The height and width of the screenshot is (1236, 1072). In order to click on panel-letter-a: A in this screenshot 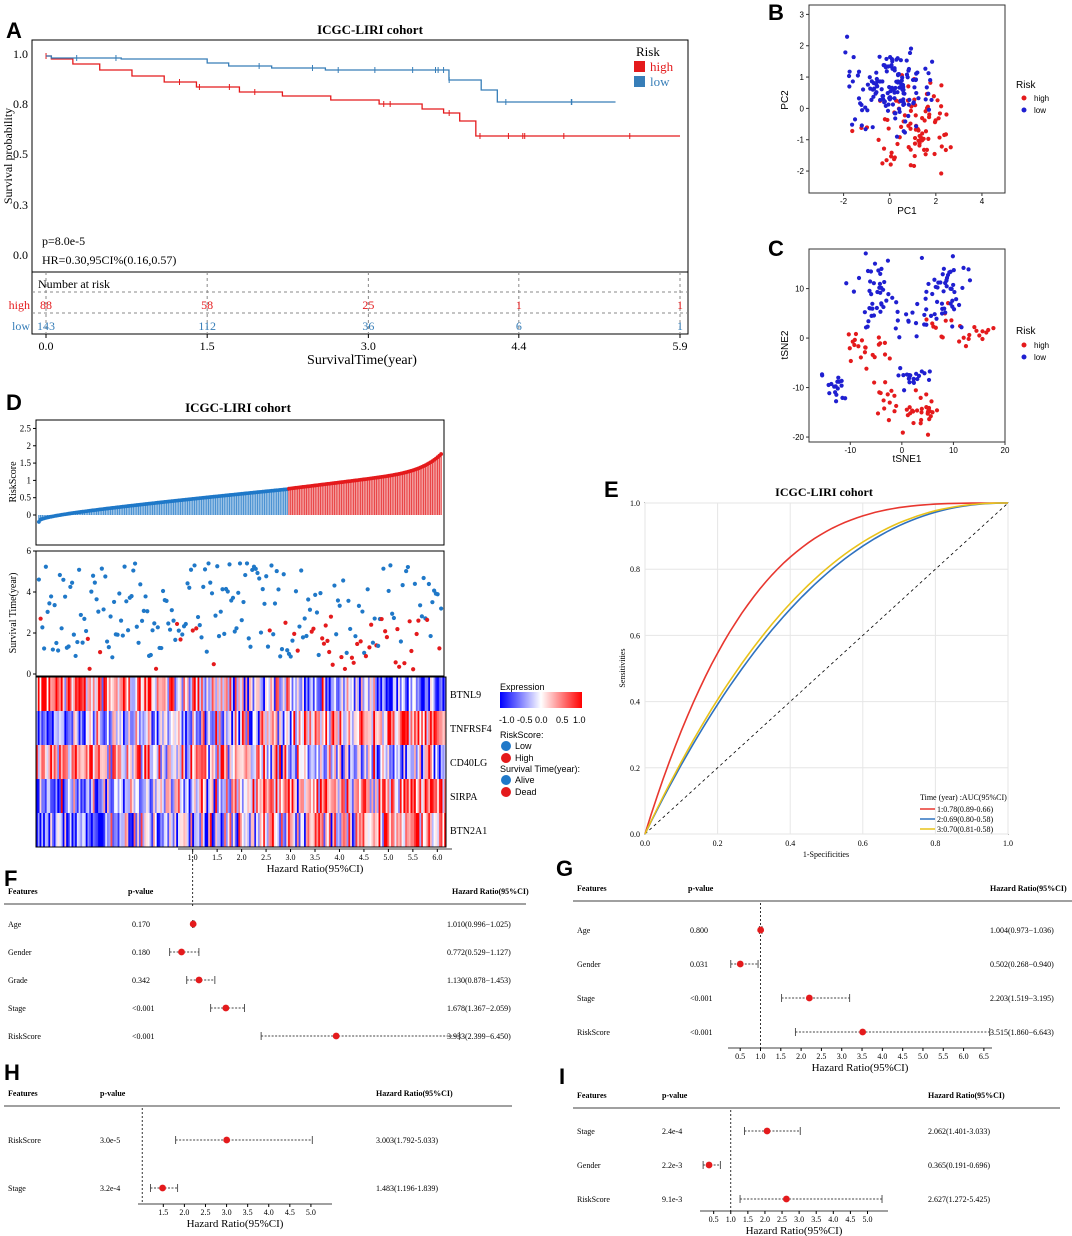, I will do `click(14, 30)`.